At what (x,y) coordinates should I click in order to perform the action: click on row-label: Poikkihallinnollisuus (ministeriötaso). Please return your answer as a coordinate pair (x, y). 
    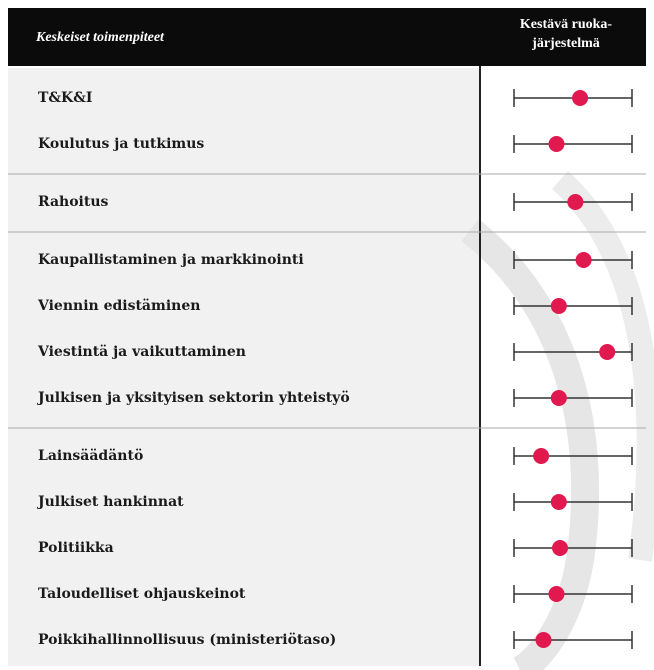
    Looking at the image, I should click on (187, 640).